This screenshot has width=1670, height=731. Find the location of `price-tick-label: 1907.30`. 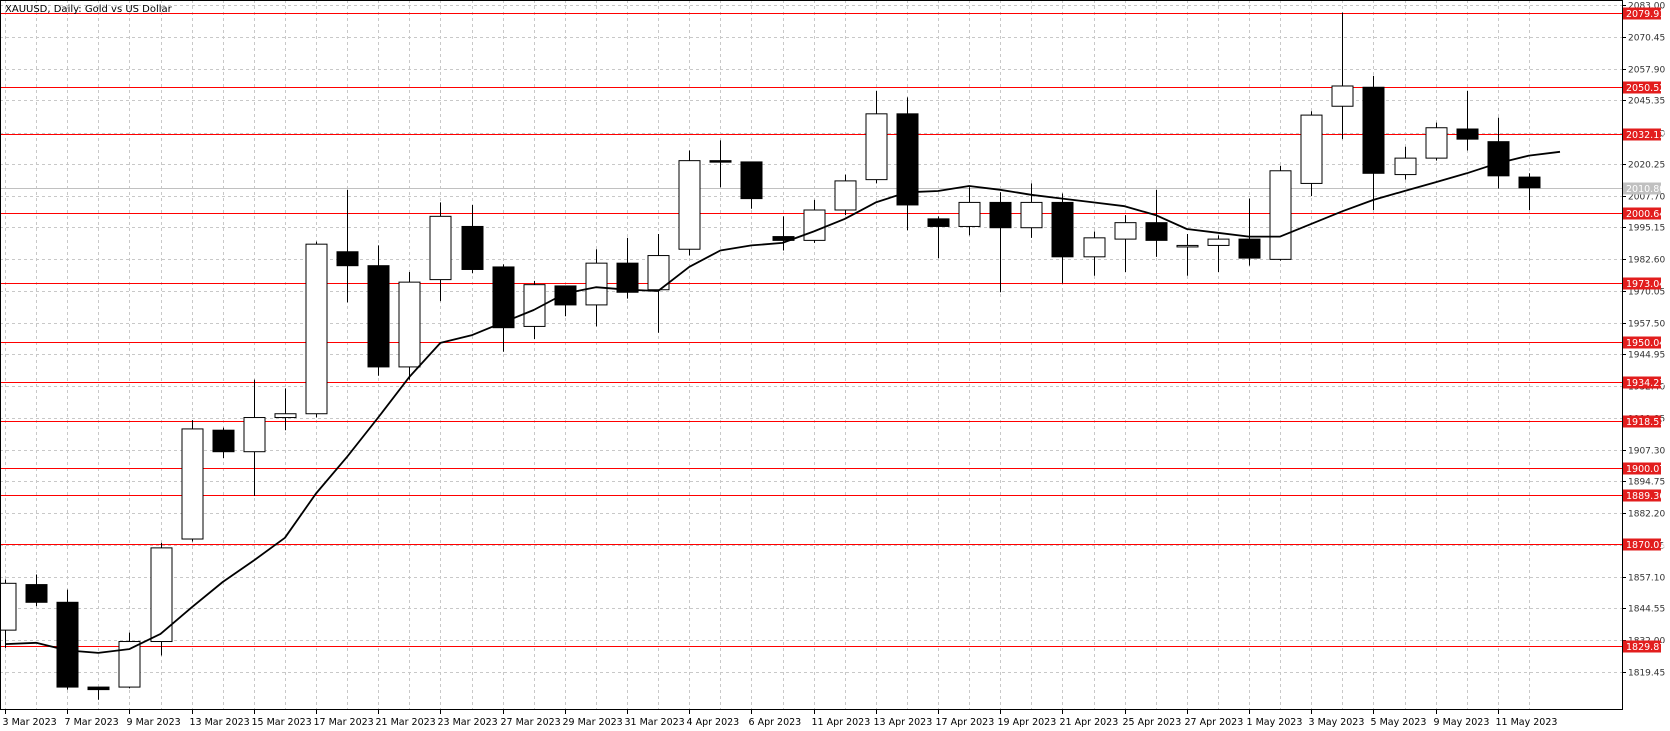

price-tick-label: 1907.30 is located at coordinates (1646, 452).